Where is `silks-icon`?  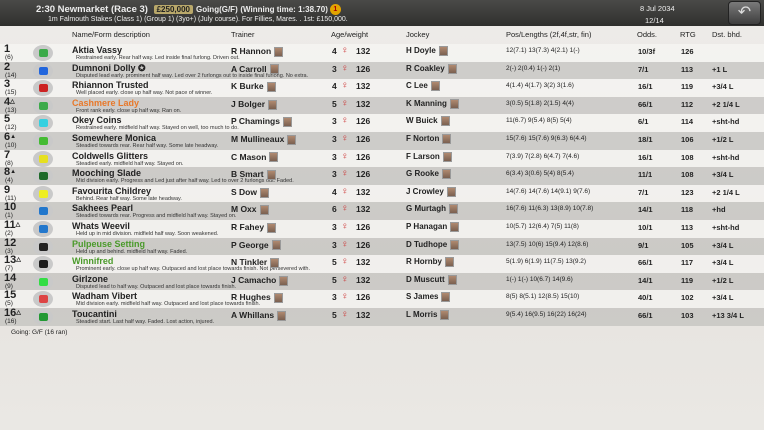 silks-icon is located at coordinates (43, 299).